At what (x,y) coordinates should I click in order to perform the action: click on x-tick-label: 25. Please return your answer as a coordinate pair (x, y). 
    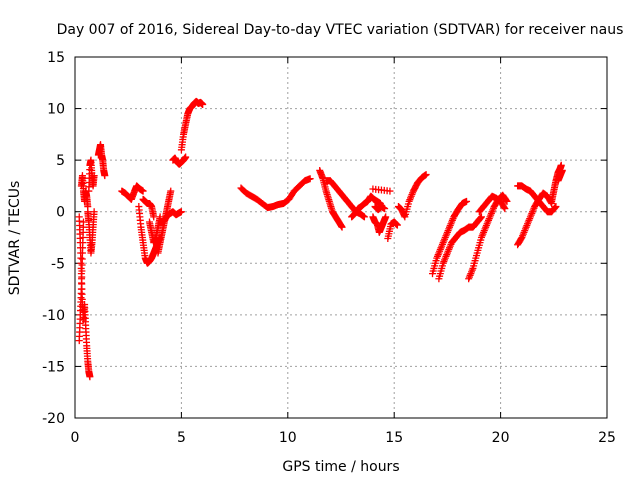
    Looking at the image, I should click on (607, 438).